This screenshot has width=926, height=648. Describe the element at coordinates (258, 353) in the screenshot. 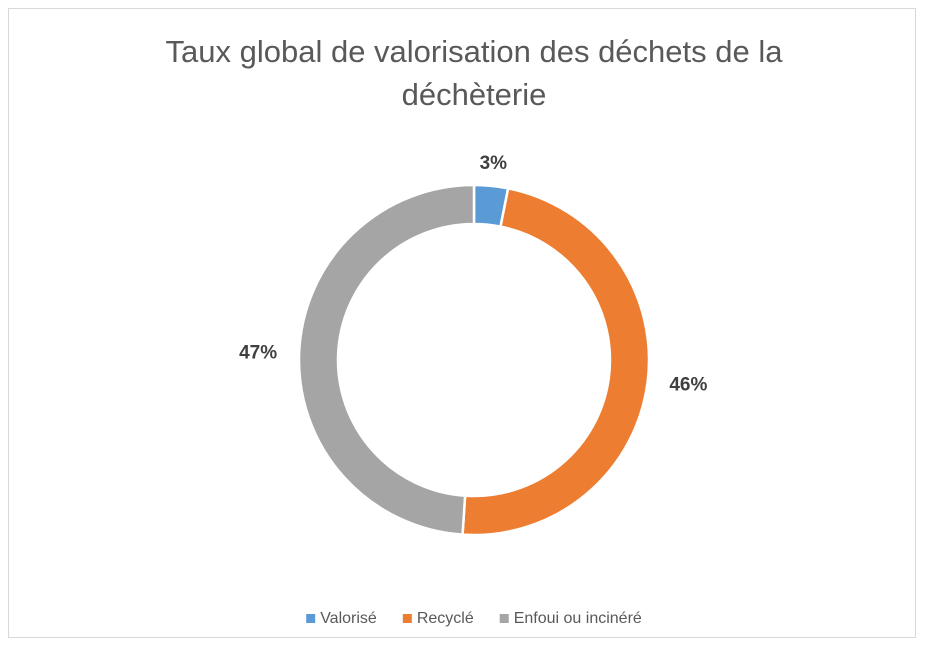

I see `data-label: 47%` at that location.